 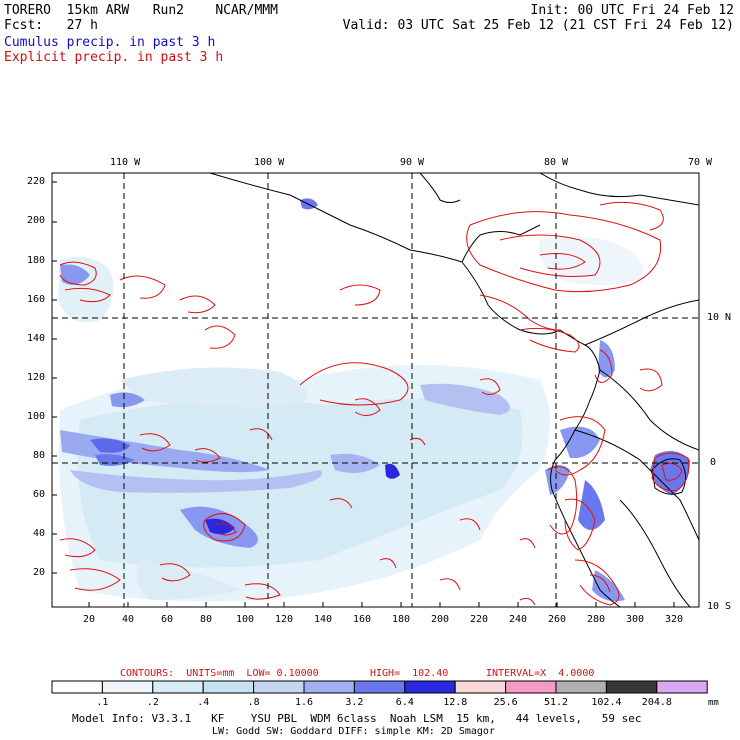 I want to click on x-tick: 260, so click(x=557, y=619).